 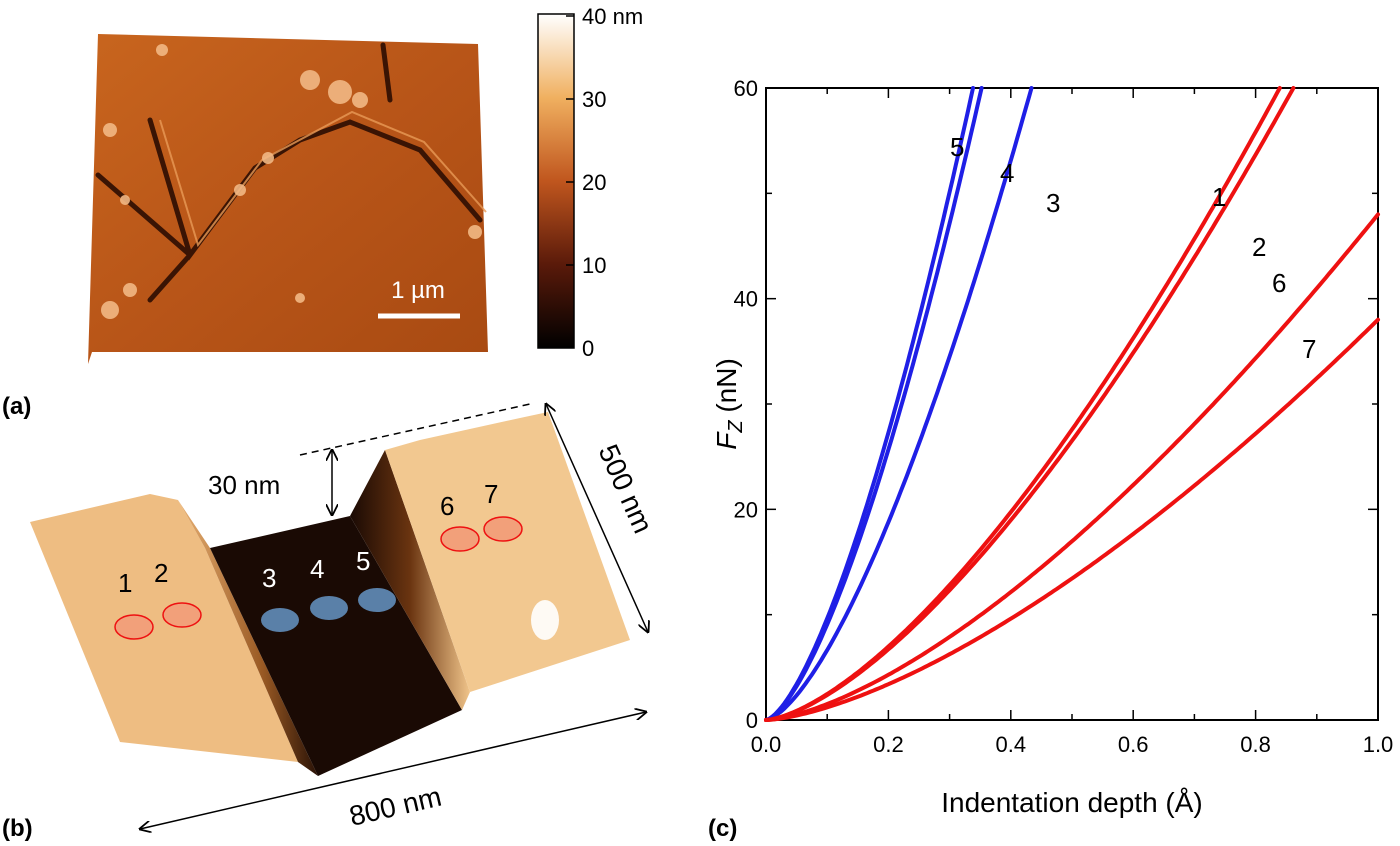 What do you see at coordinates (1255, 744) in the screenshot?
I see `x-tick-label: 0.8` at bounding box center [1255, 744].